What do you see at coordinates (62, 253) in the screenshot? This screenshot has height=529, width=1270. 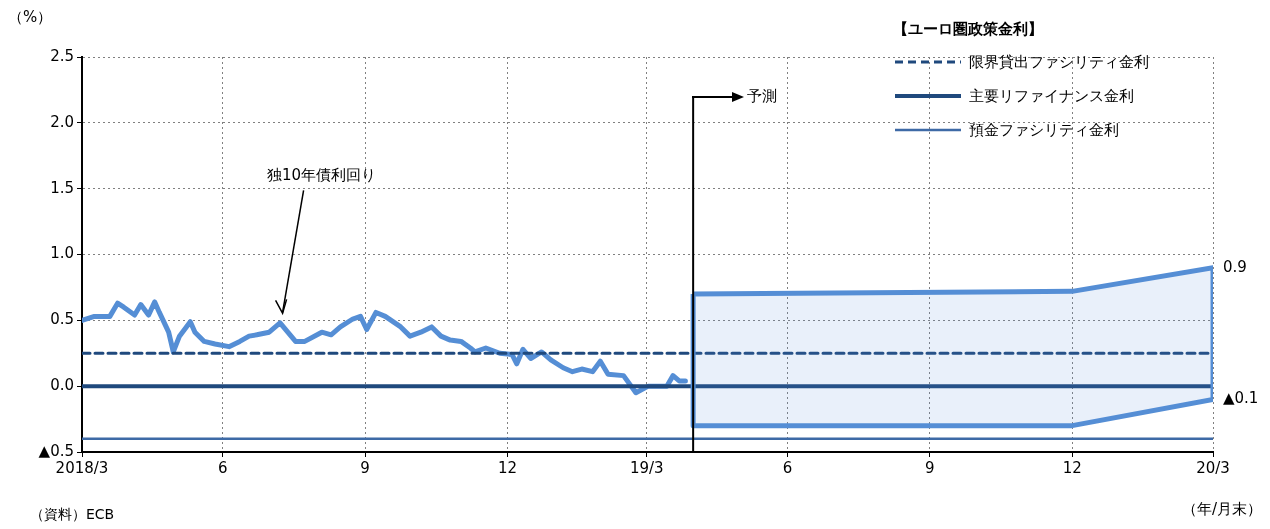 I see `y-tick-label: 1.0` at bounding box center [62, 253].